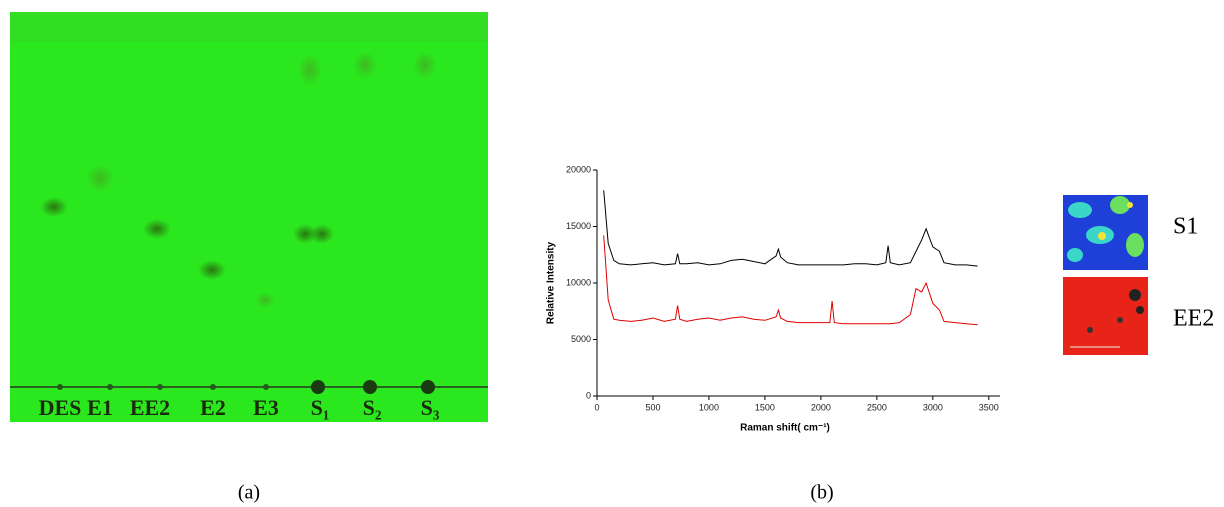 The width and height of the screenshot is (1224, 507). I want to click on lane-label: E1, so click(100, 407).